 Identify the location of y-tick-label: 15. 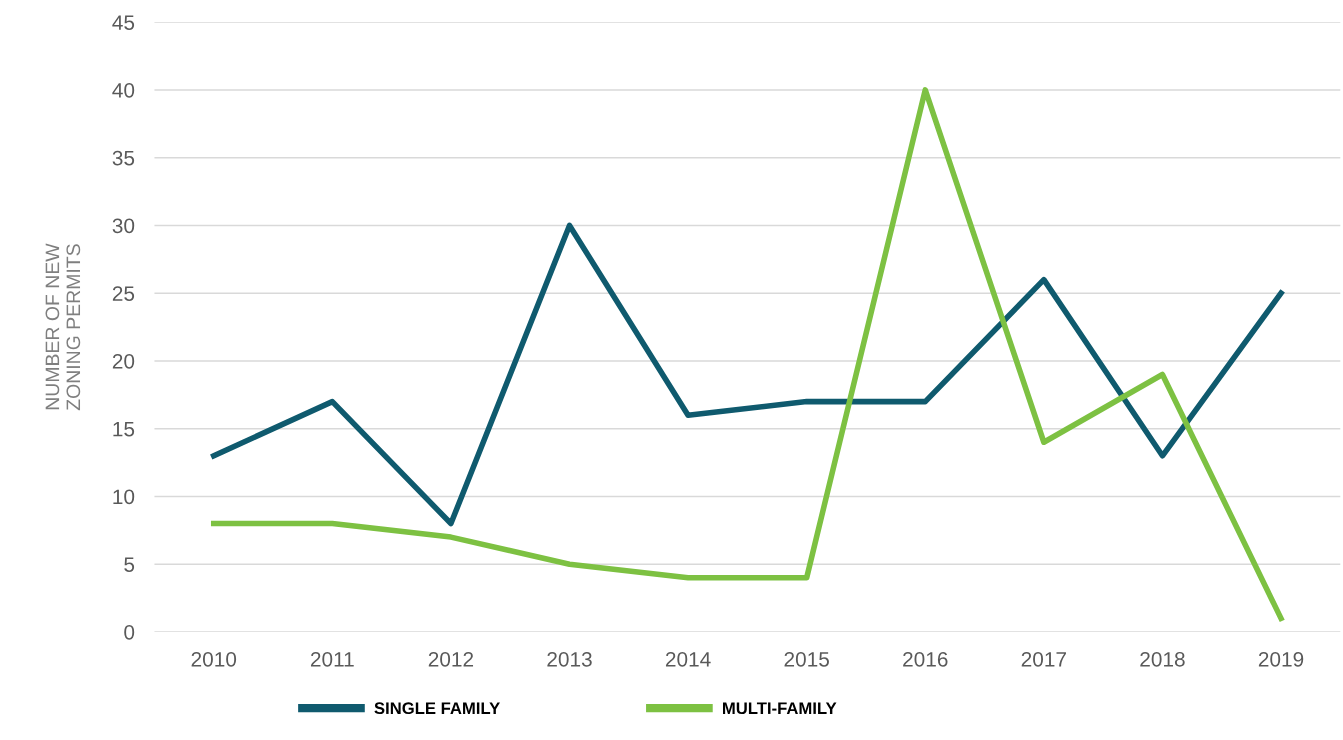
(124, 429).